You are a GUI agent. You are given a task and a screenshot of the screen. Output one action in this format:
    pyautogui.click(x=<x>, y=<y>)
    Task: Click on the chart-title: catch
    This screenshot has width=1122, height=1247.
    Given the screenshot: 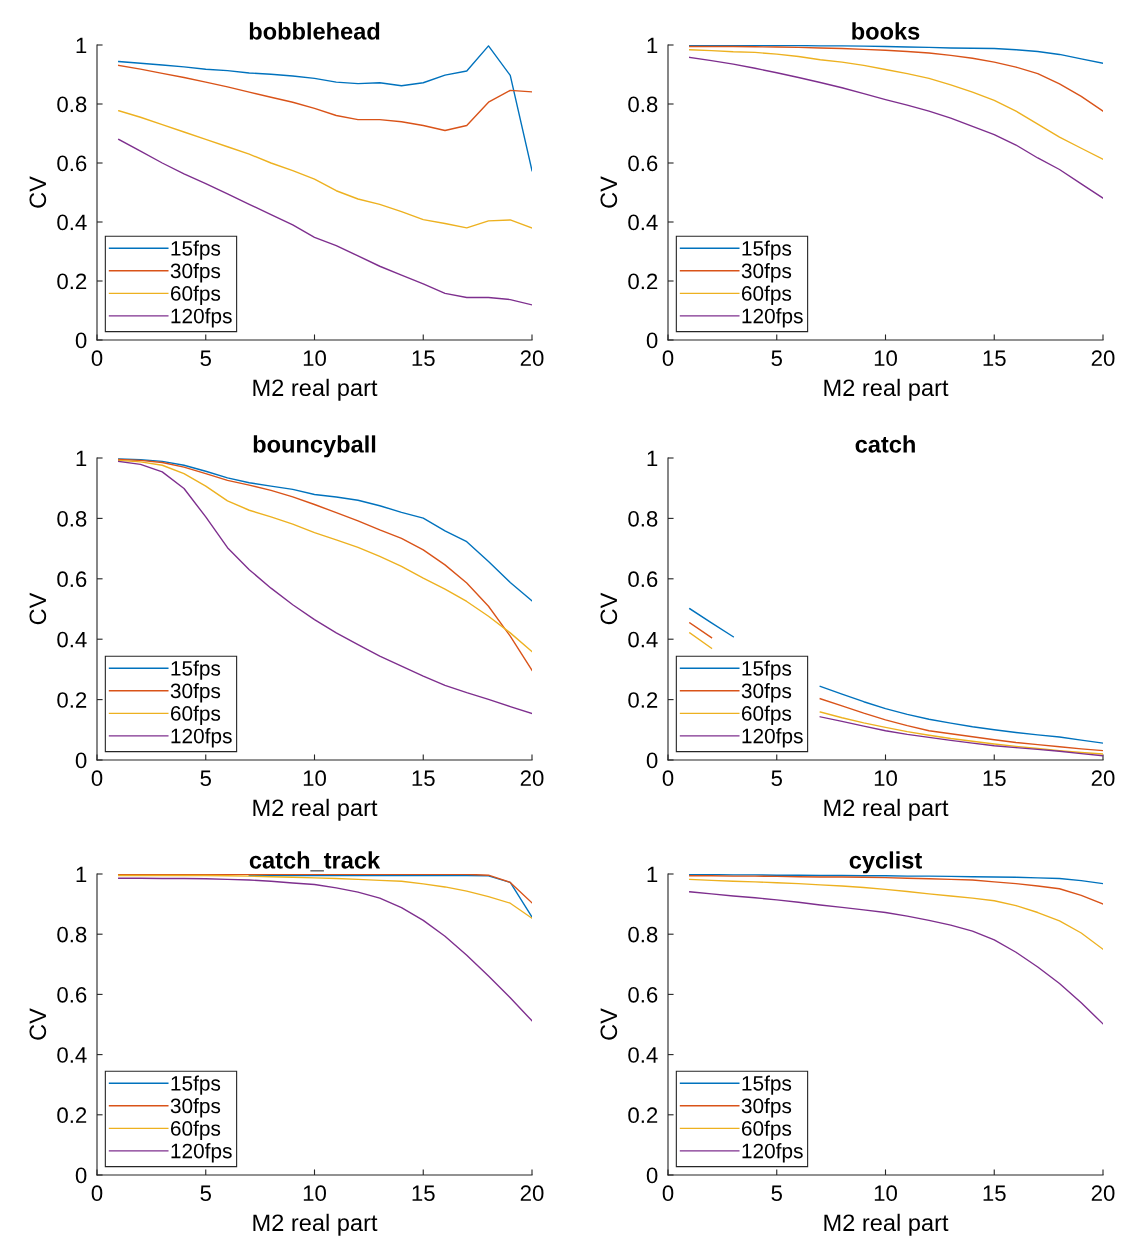 What is the action you would take?
    pyautogui.click(x=885, y=444)
    